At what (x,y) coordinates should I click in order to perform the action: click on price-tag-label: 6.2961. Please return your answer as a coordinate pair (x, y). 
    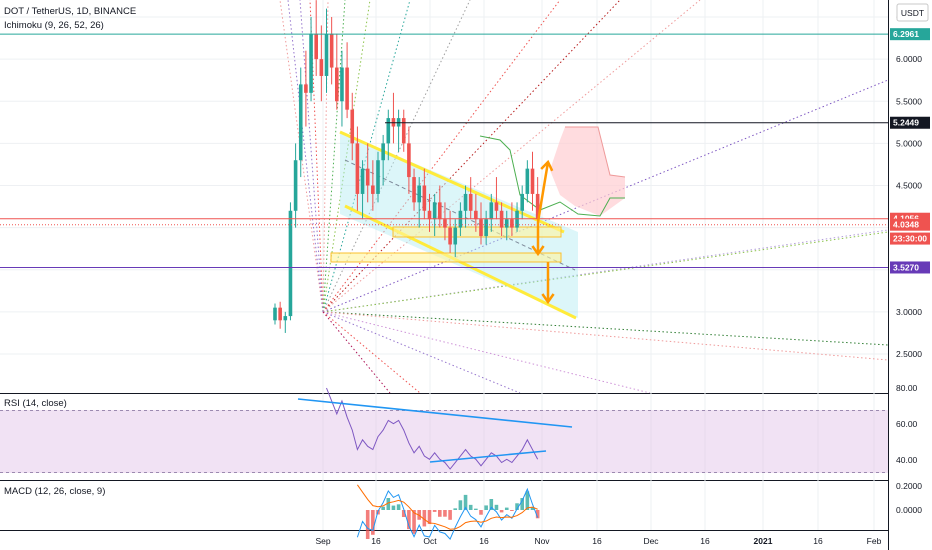
    Looking at the image, I should click on (906, 34).